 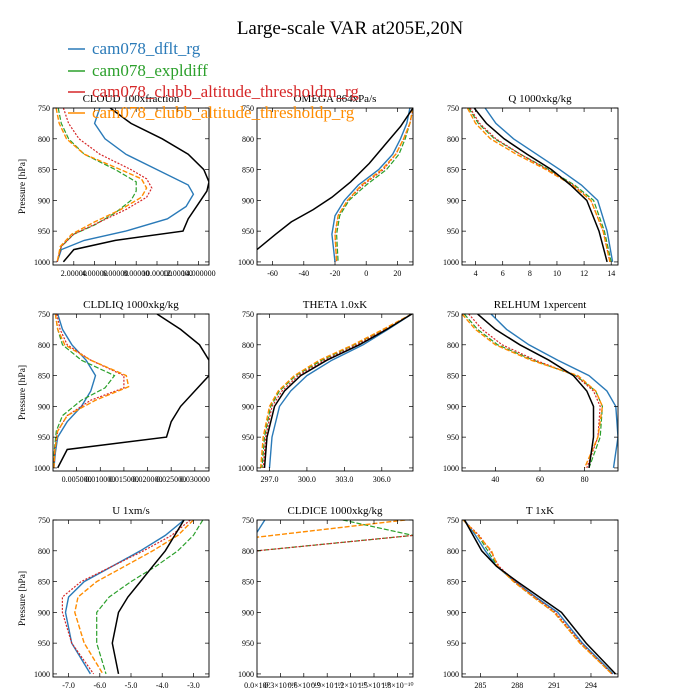 I want to click on panel-title: CLOUD 100xfraction, so click(x=131, y=99).